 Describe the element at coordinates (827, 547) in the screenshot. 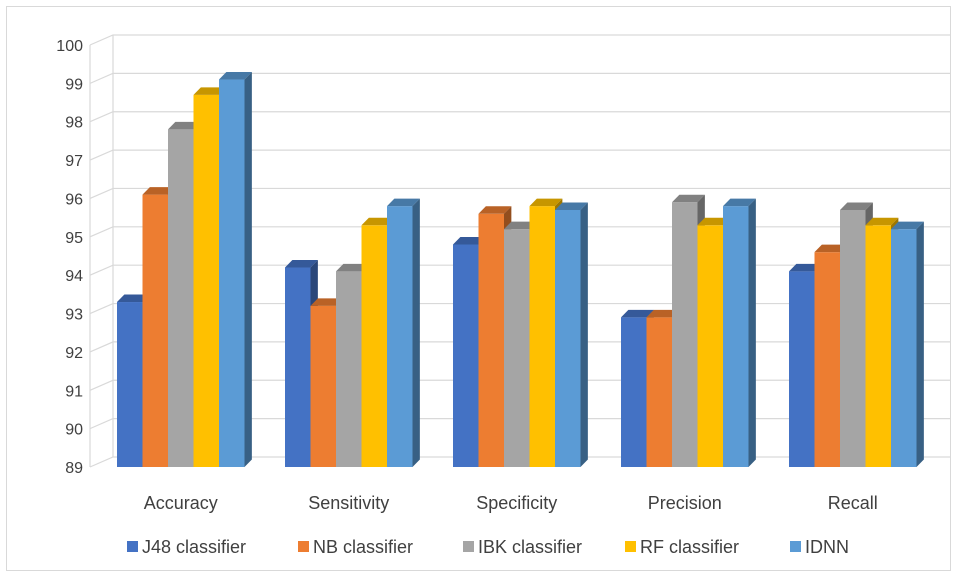

I see `legend-label: IDNN` at that location.